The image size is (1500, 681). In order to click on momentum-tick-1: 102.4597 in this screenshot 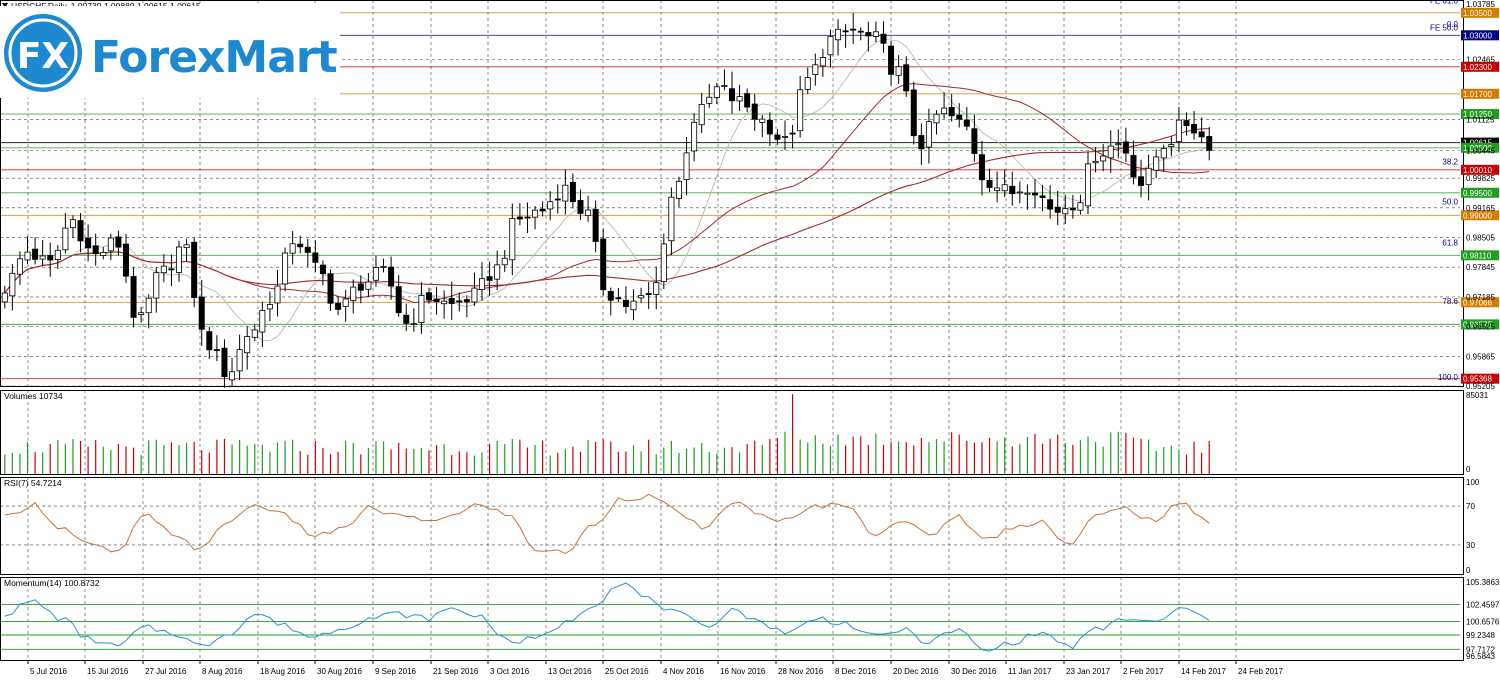, I will do `click(1483, 605)`.